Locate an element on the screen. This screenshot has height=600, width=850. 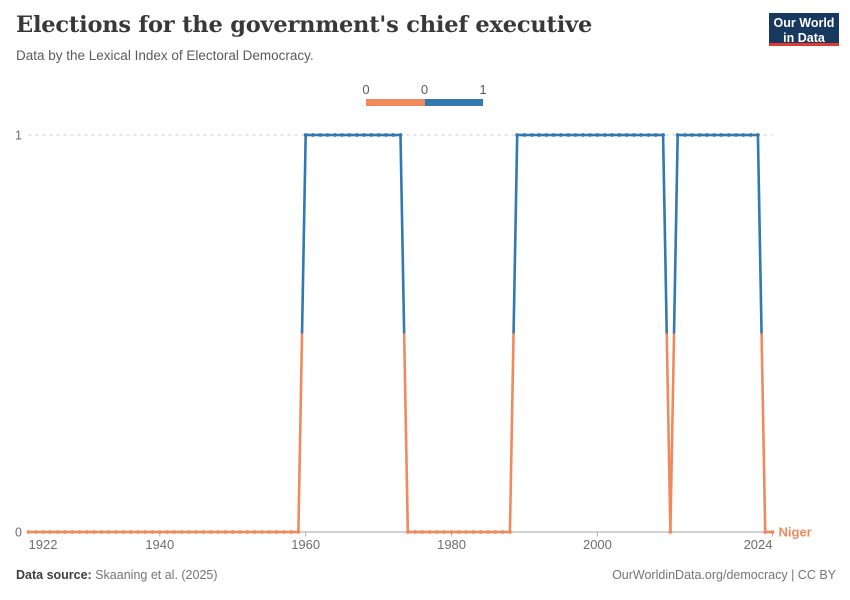
owid-logo: Our World in Data is located at coordinates (804, 29).